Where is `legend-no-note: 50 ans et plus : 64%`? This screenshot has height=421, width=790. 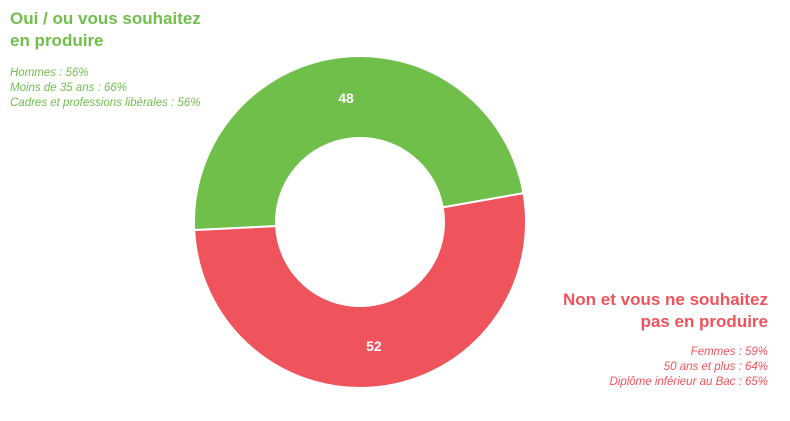 legend-no-note: 50 ans et plus : 64% is located at coordinates (715, 367).